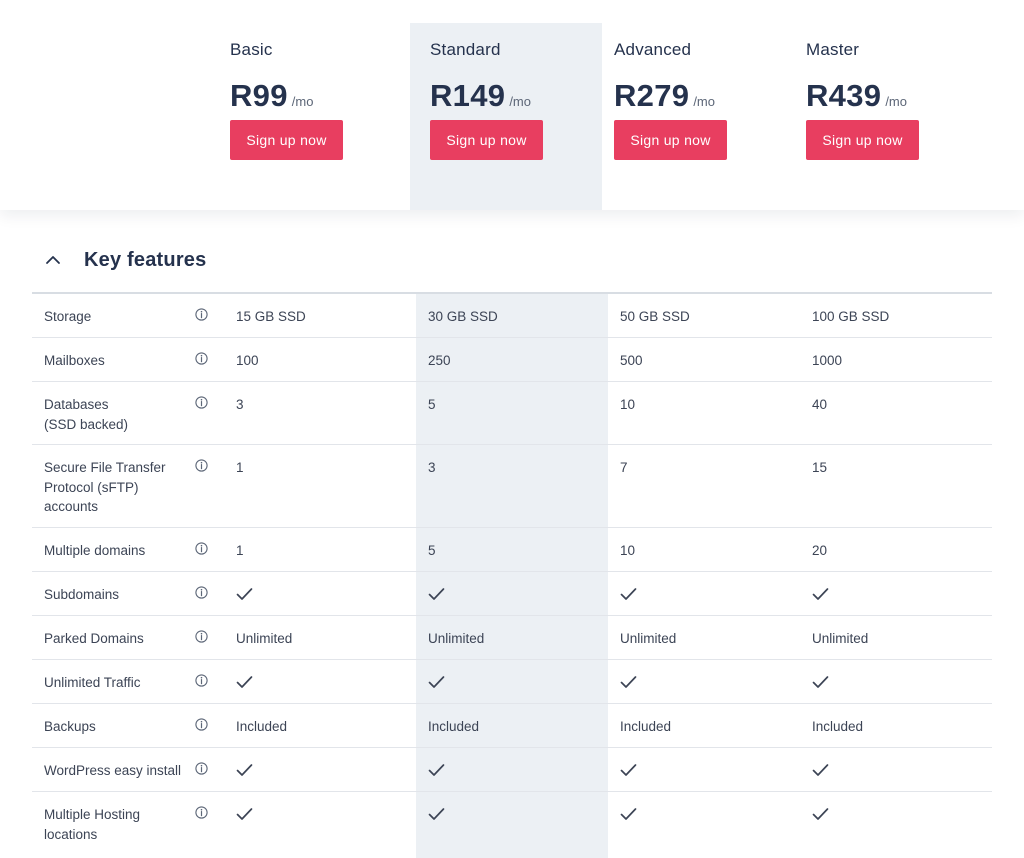 The image size is (1024, 858). What do you see at coordinates (463, 316) in the screenshot?
I see `feature-value: 30 GB SSD` at bounding box center [463, 316].